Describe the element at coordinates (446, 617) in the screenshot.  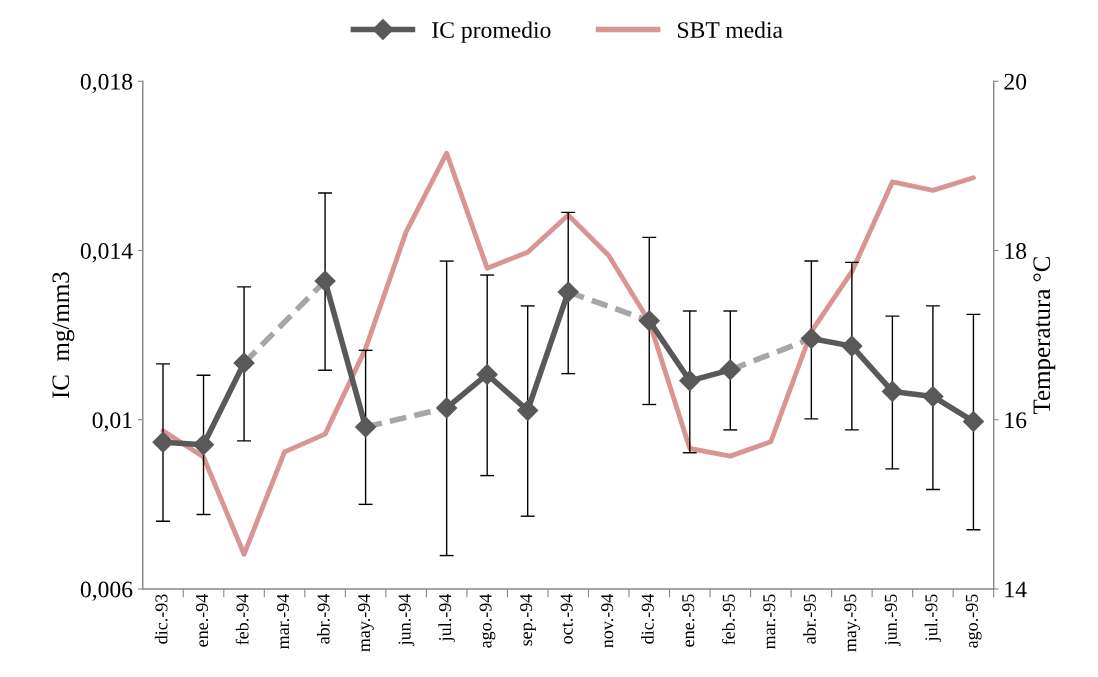
I see `x-tick-label: jul.-94` at that location.